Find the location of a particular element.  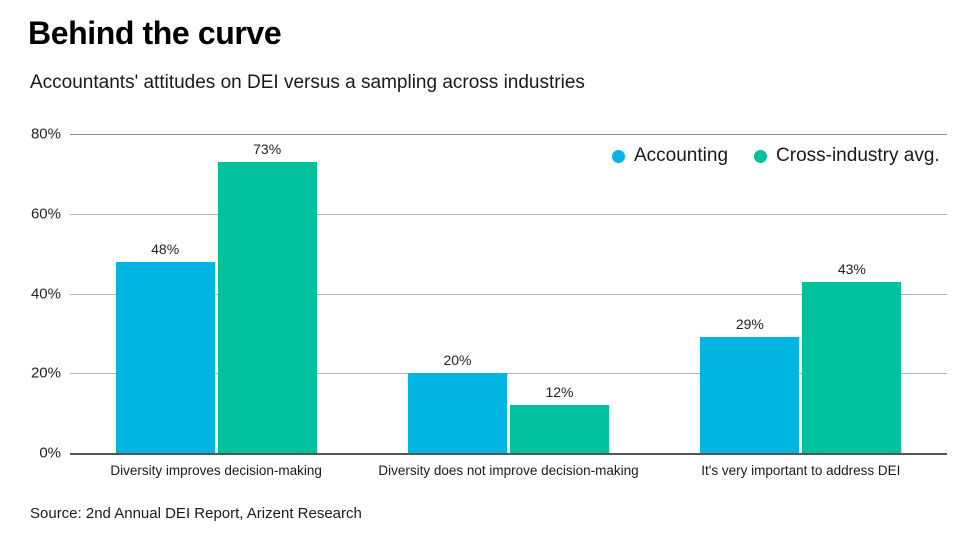

x-axis-line is located at coordinates (508, 454).